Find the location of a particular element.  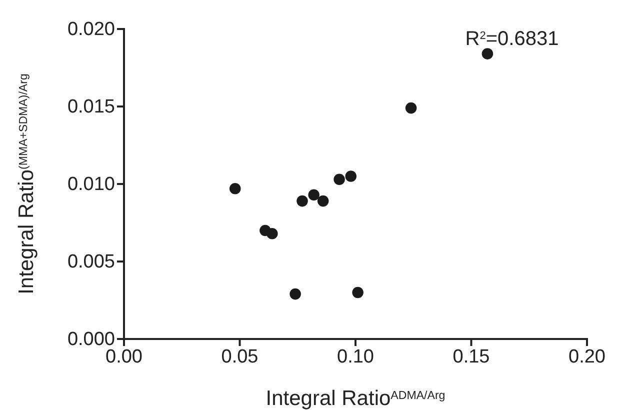

x-tick-label: 0.05 is located at coordinates (239, 357).